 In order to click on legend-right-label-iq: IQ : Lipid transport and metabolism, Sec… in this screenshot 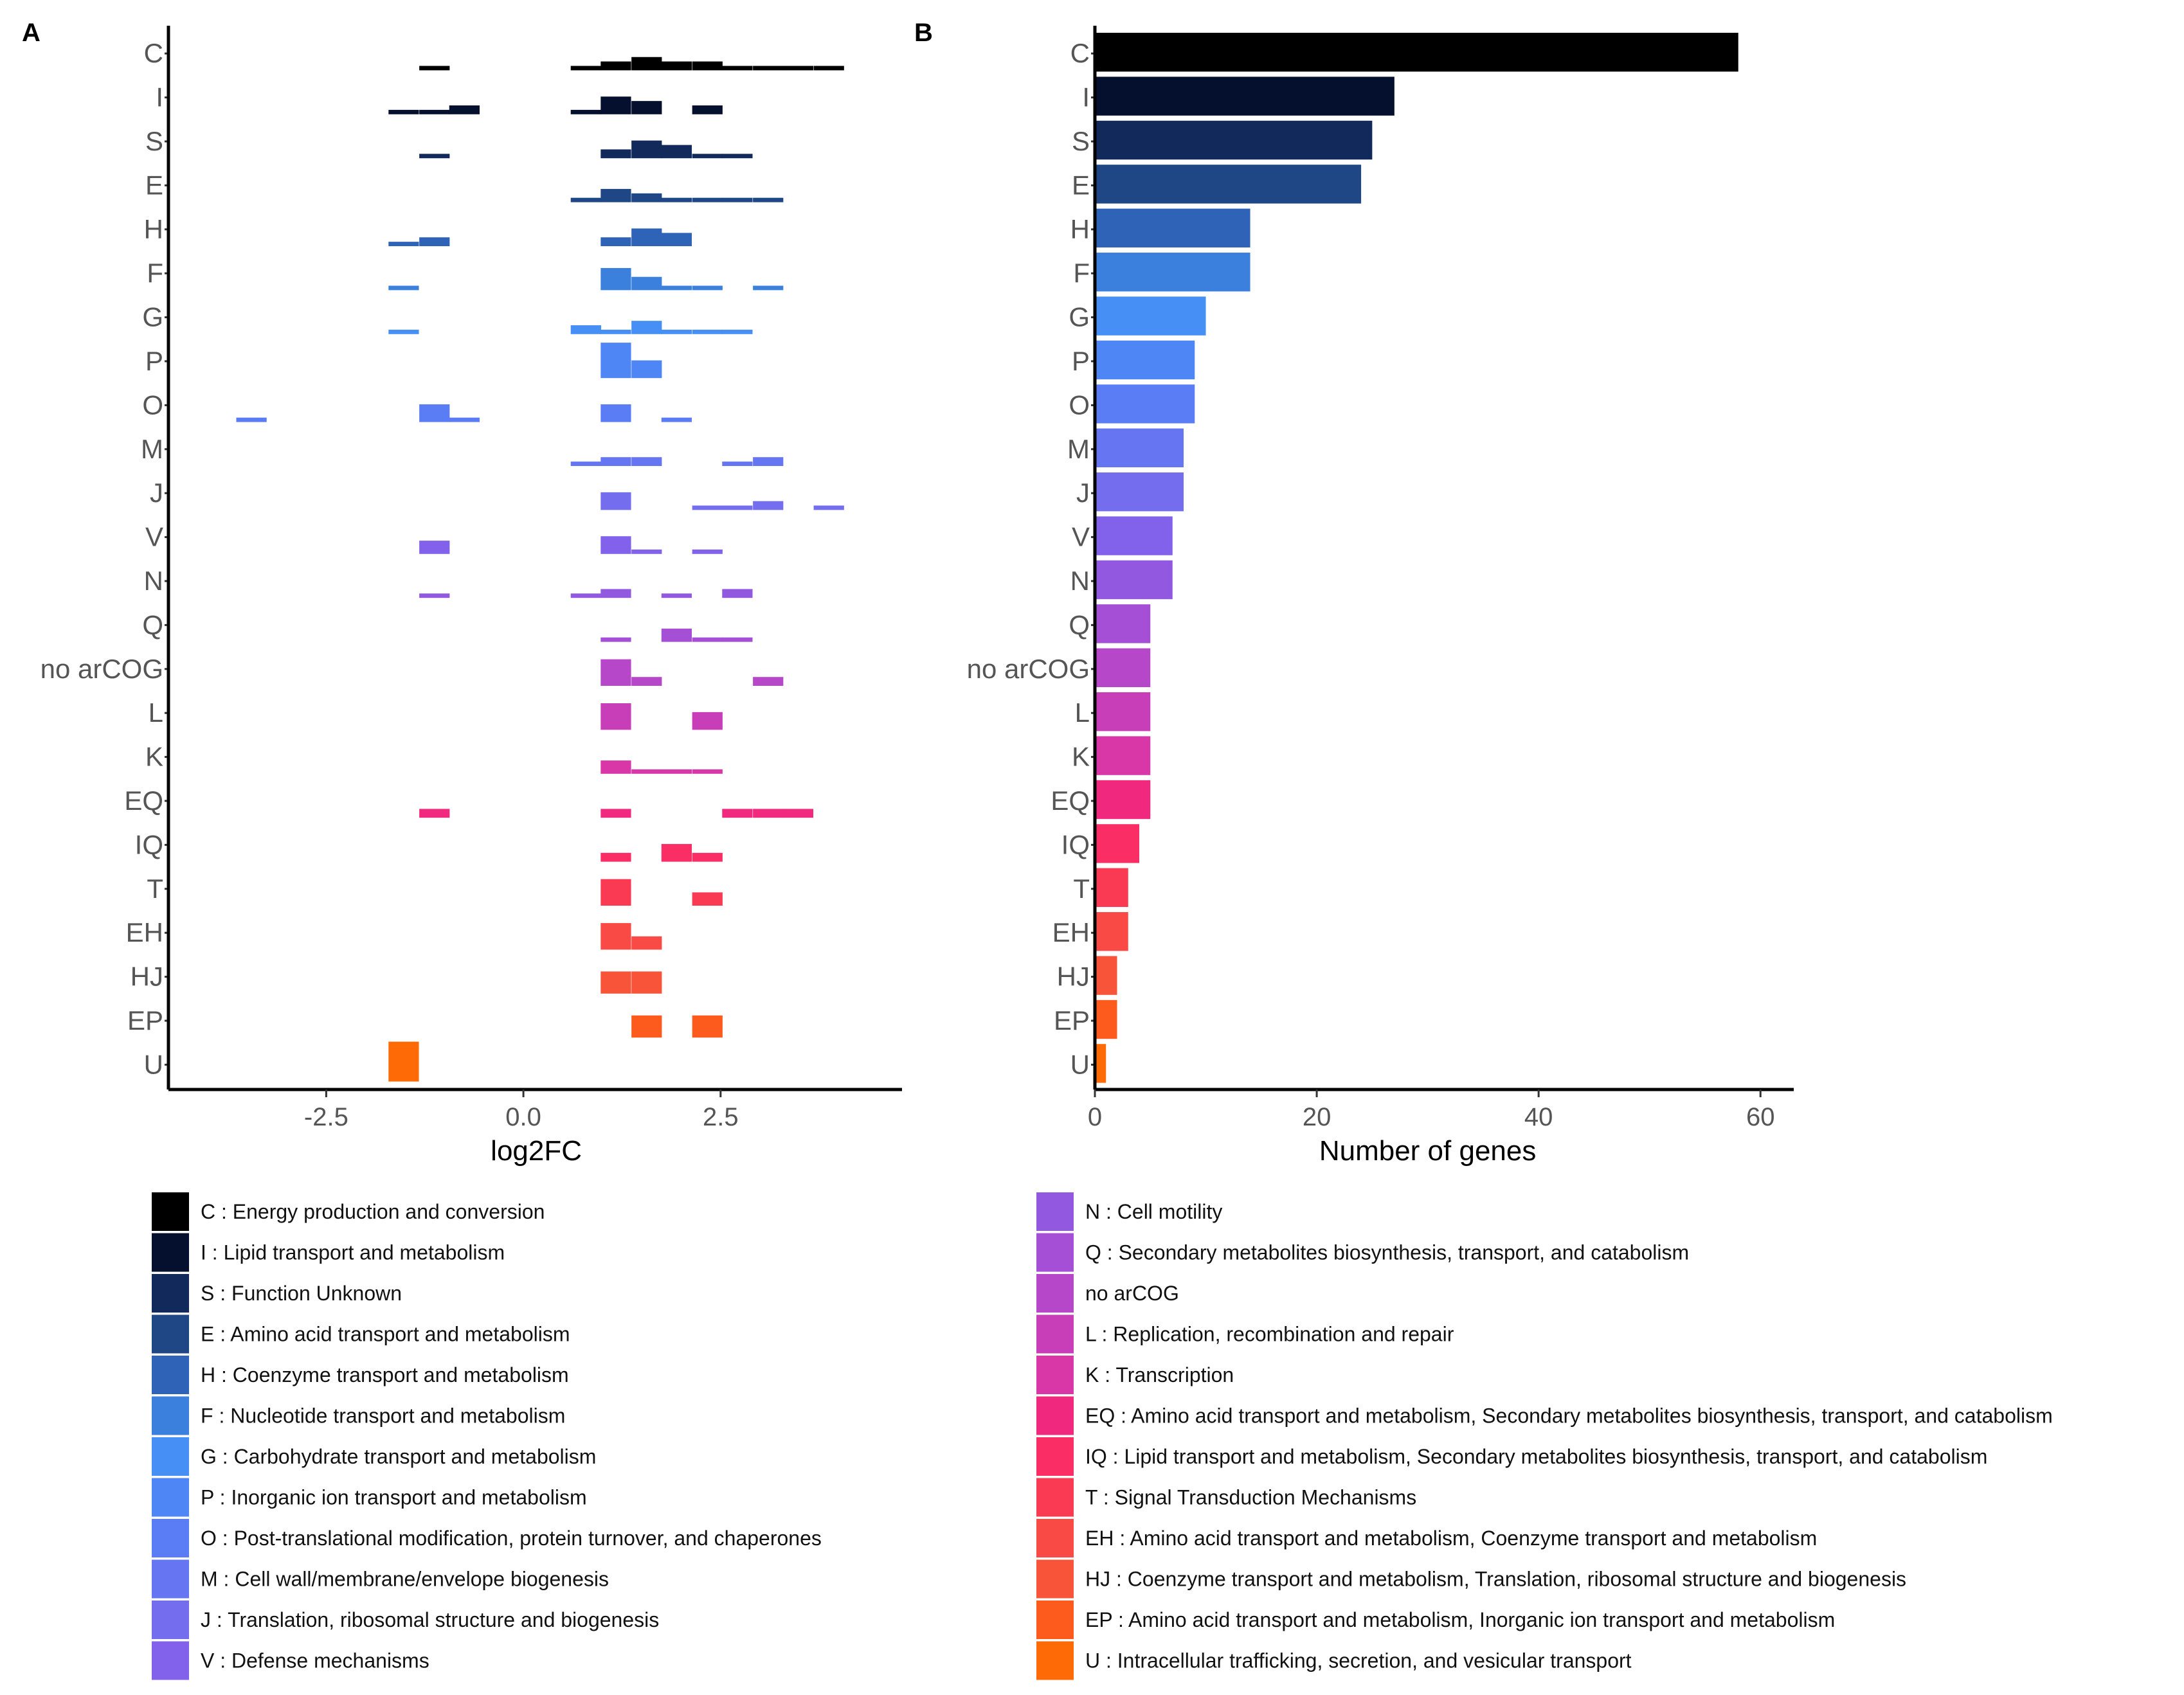, I will do `click(1536, 1457)`.